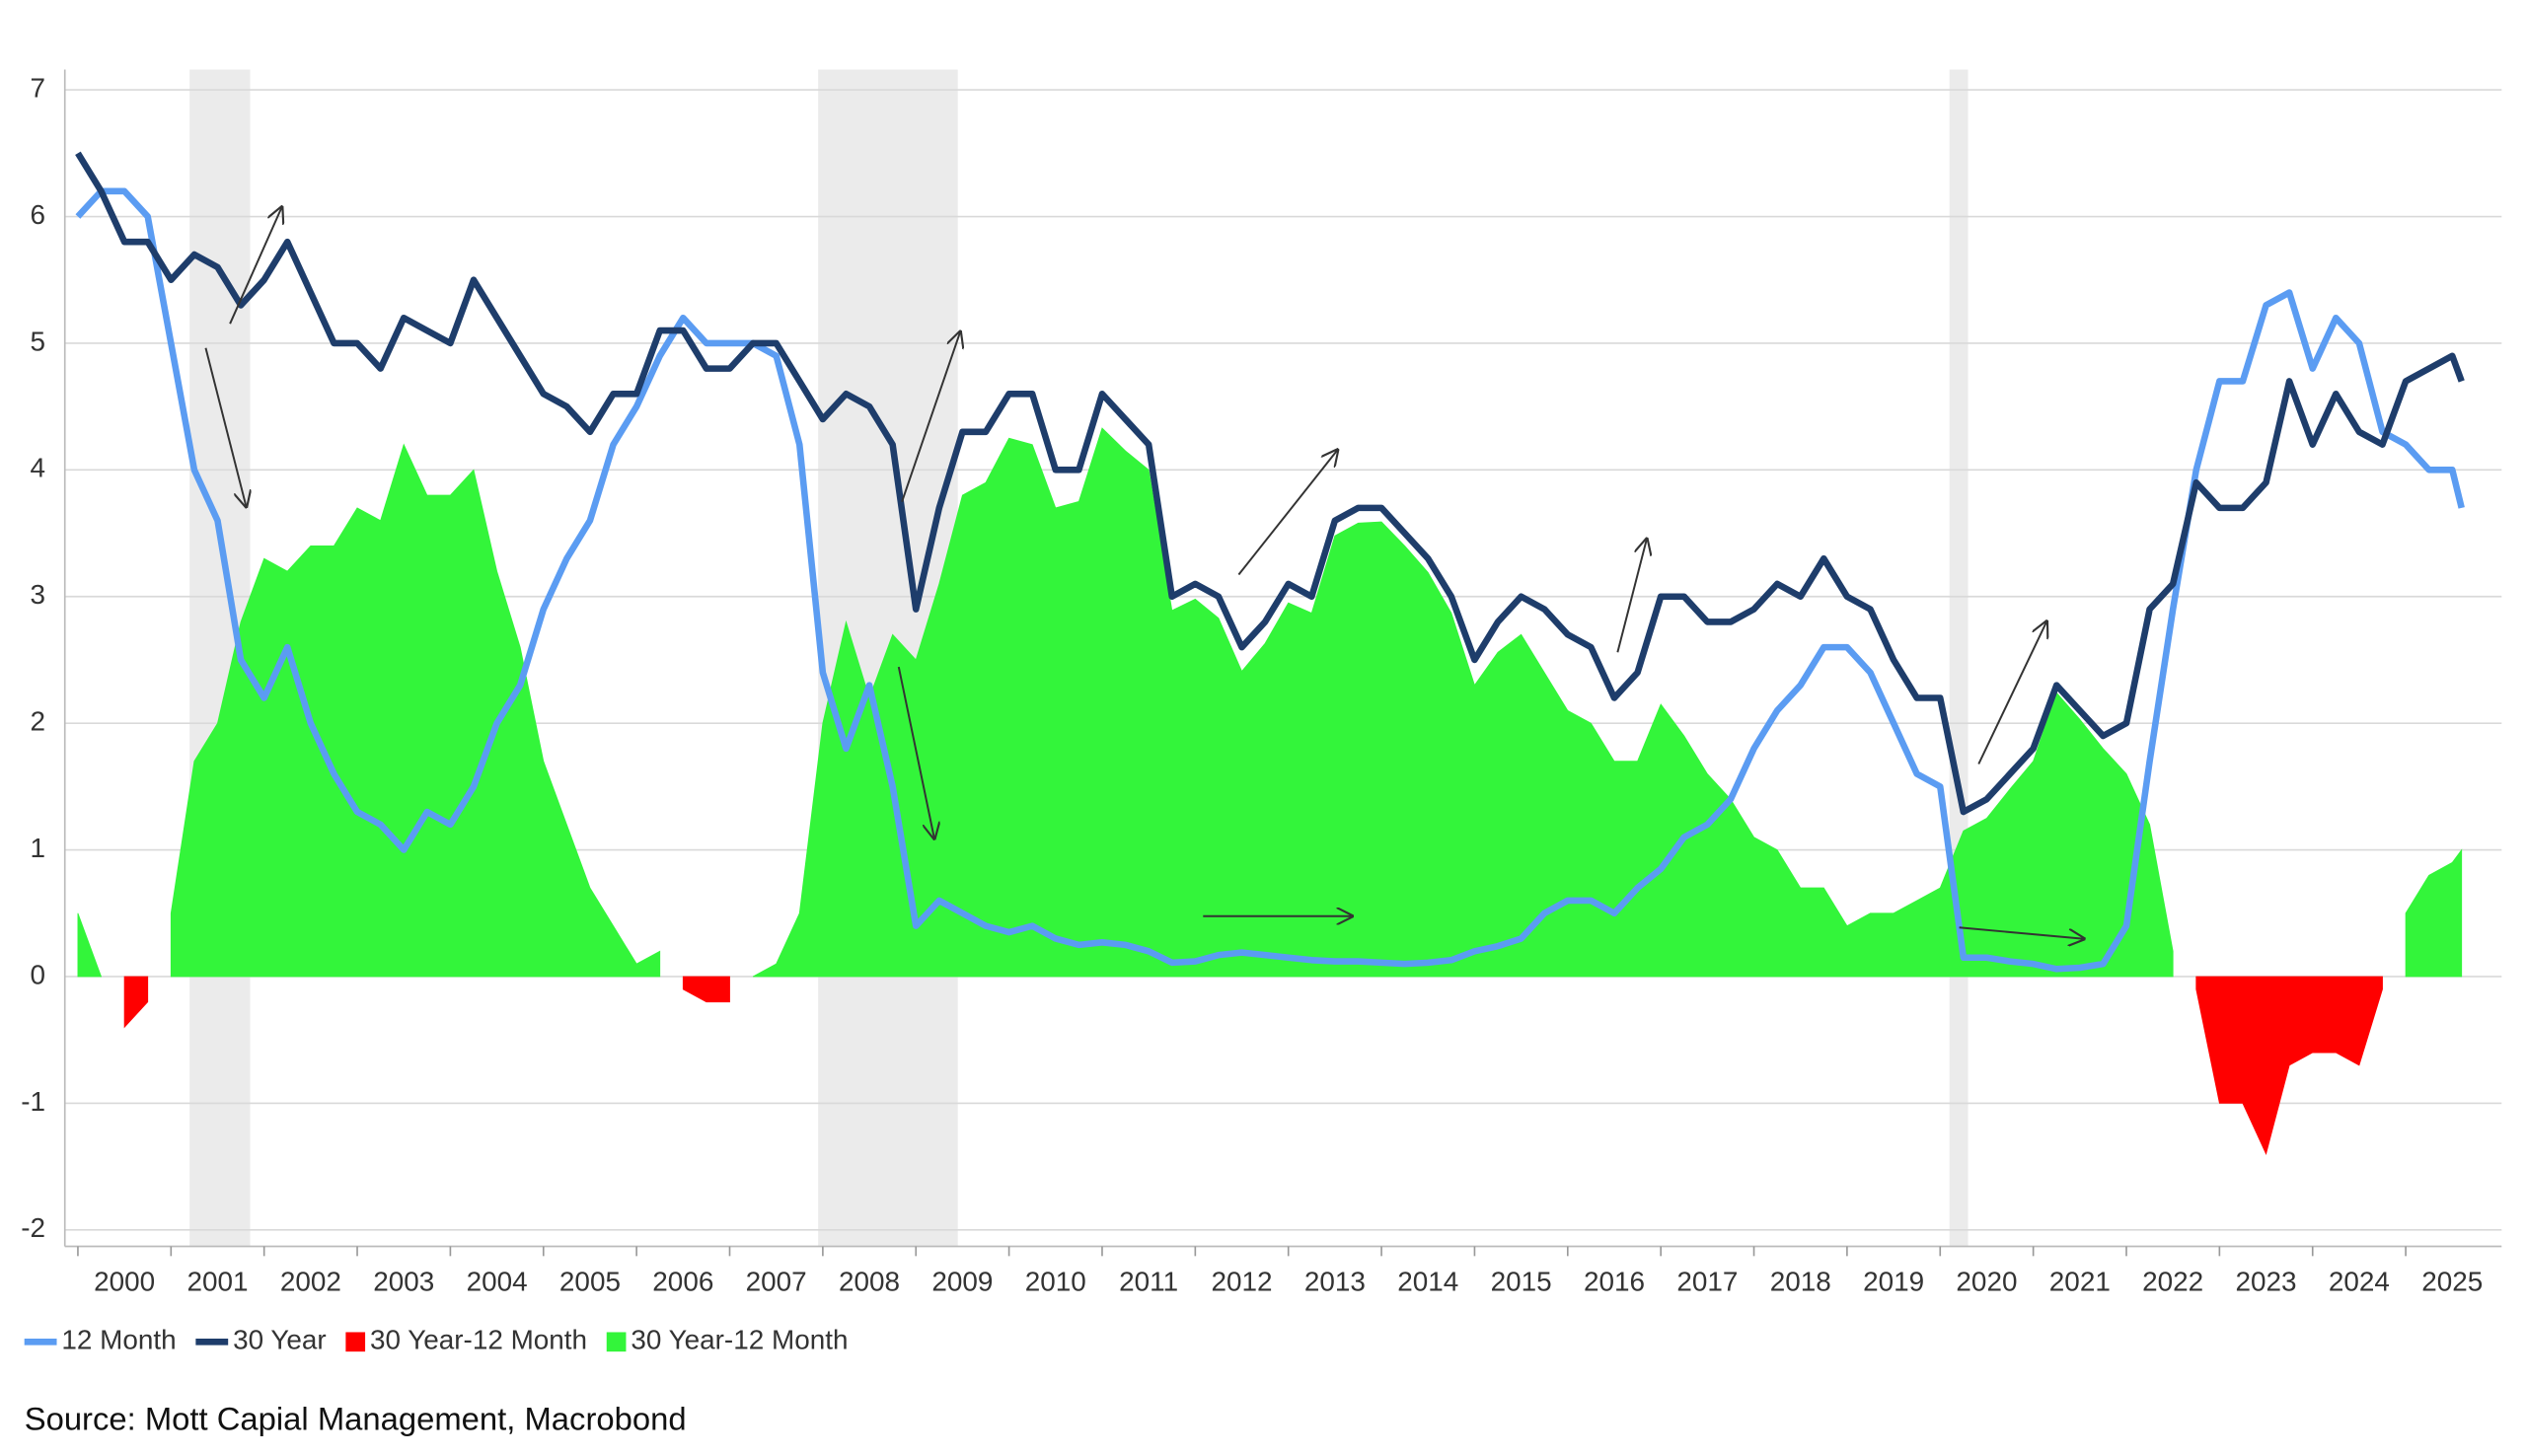  Describe the element at coordinates (217, 1282) in the screenshot. I see `x-tick-label: 2001` at that location.